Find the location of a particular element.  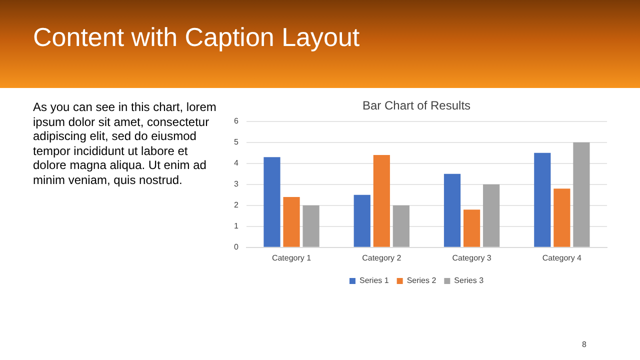

x-tick-label: Category 2 is located at coordinates (382, 257).